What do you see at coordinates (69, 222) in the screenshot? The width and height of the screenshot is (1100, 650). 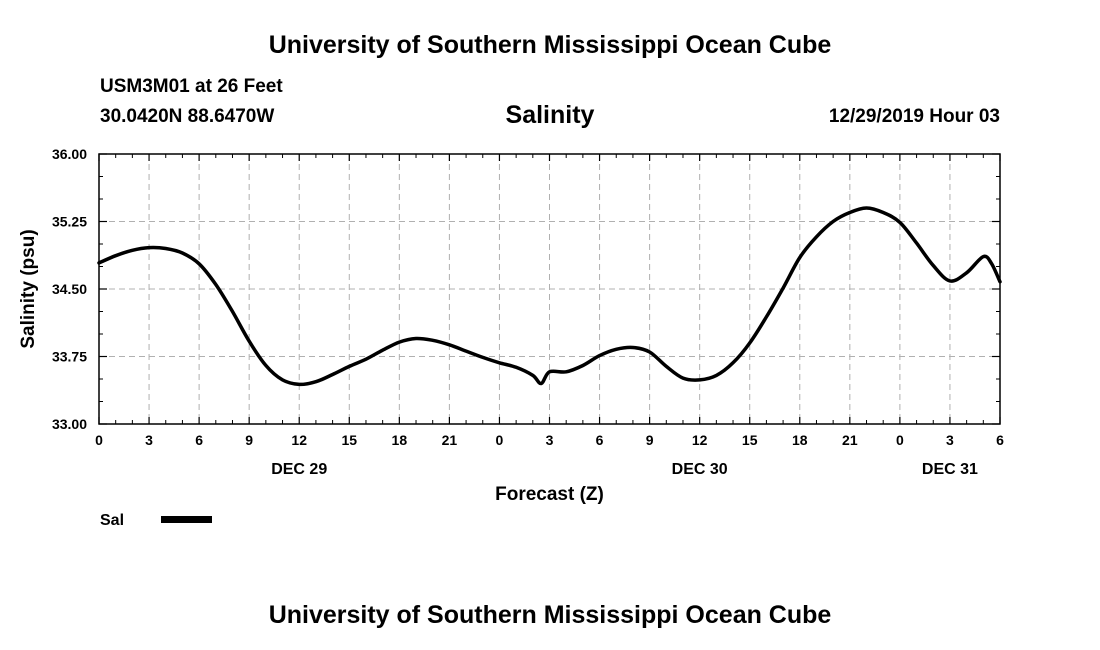 I see `y-tick-label: 35.25` at bounding box center [69, 222].